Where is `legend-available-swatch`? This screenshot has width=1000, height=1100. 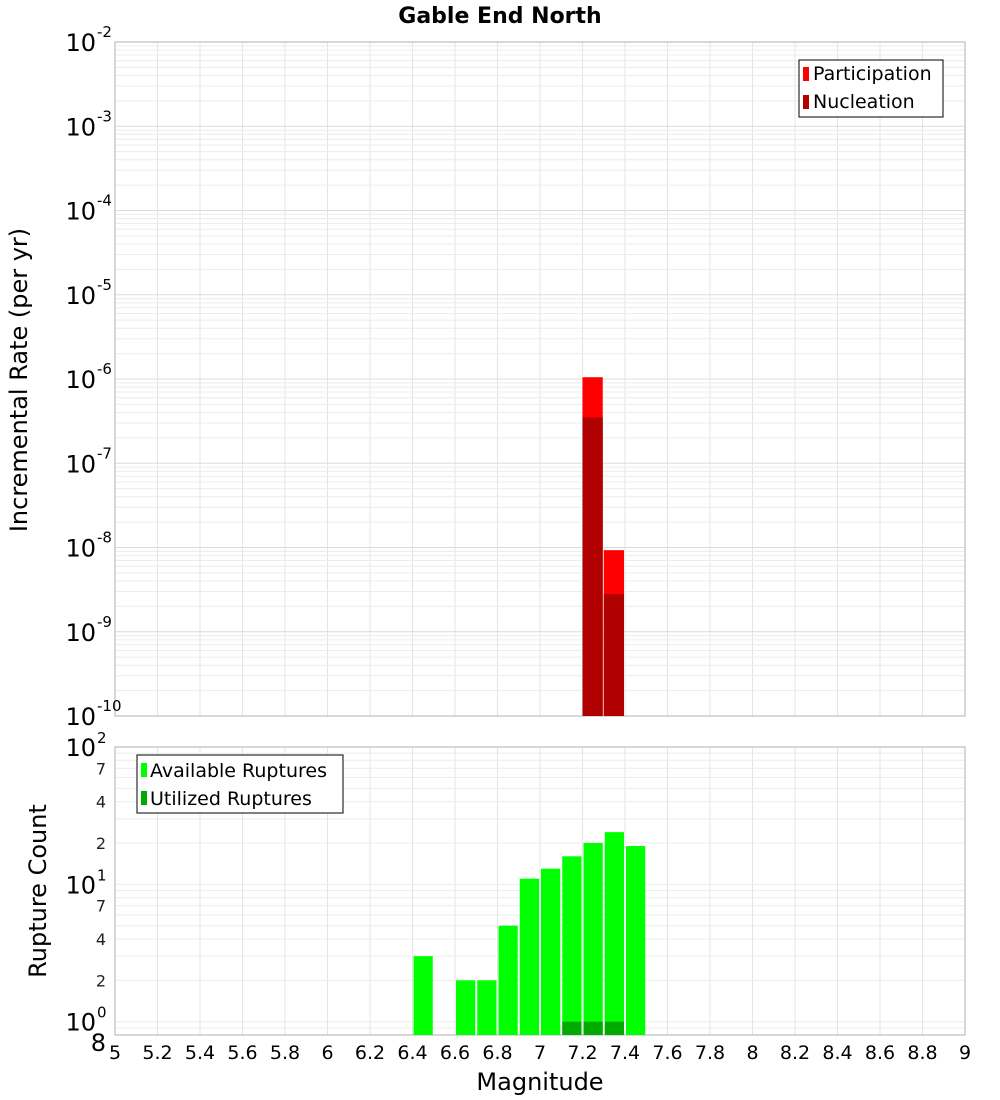
legend-available-swatch is located at coordinates (144, 770).